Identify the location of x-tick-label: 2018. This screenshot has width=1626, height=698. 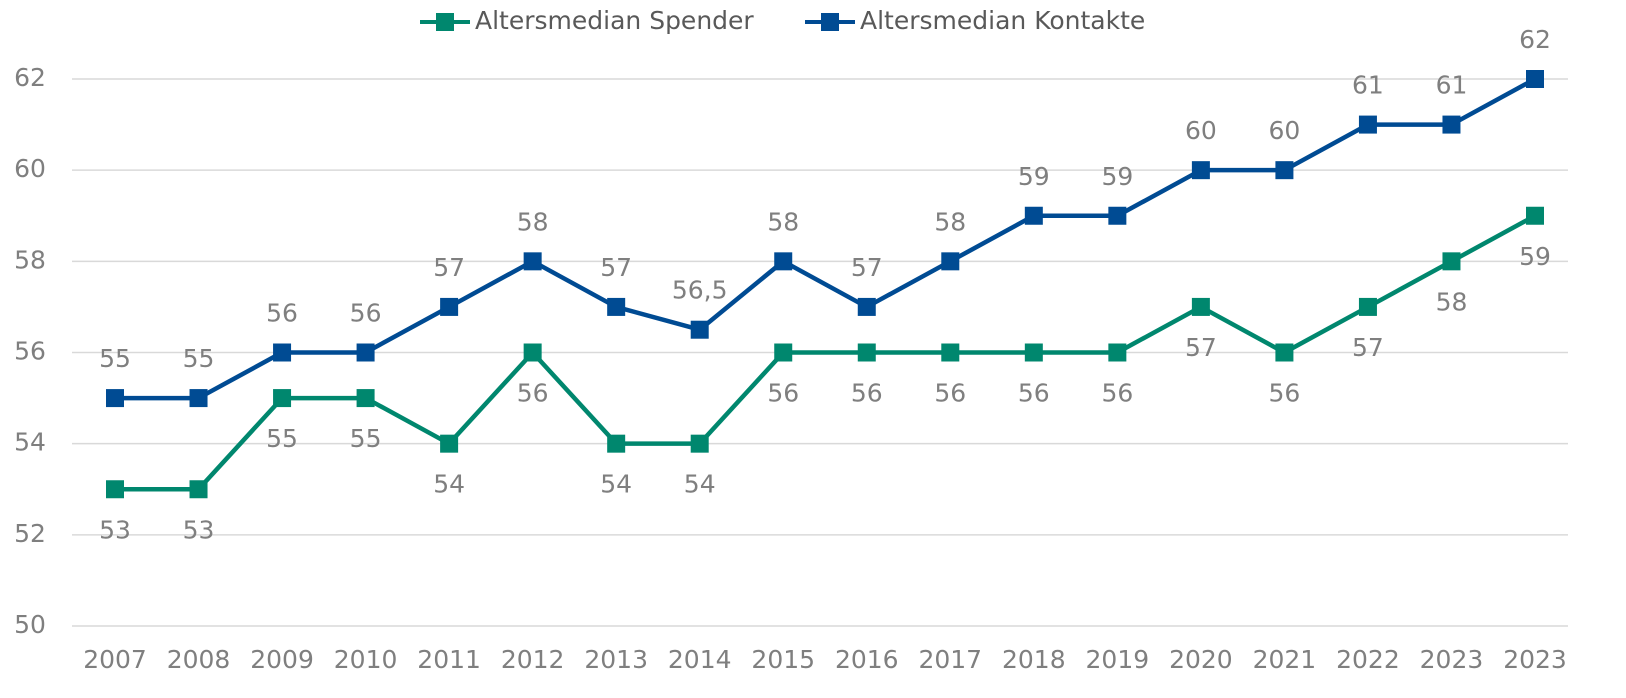
(1034, 659).